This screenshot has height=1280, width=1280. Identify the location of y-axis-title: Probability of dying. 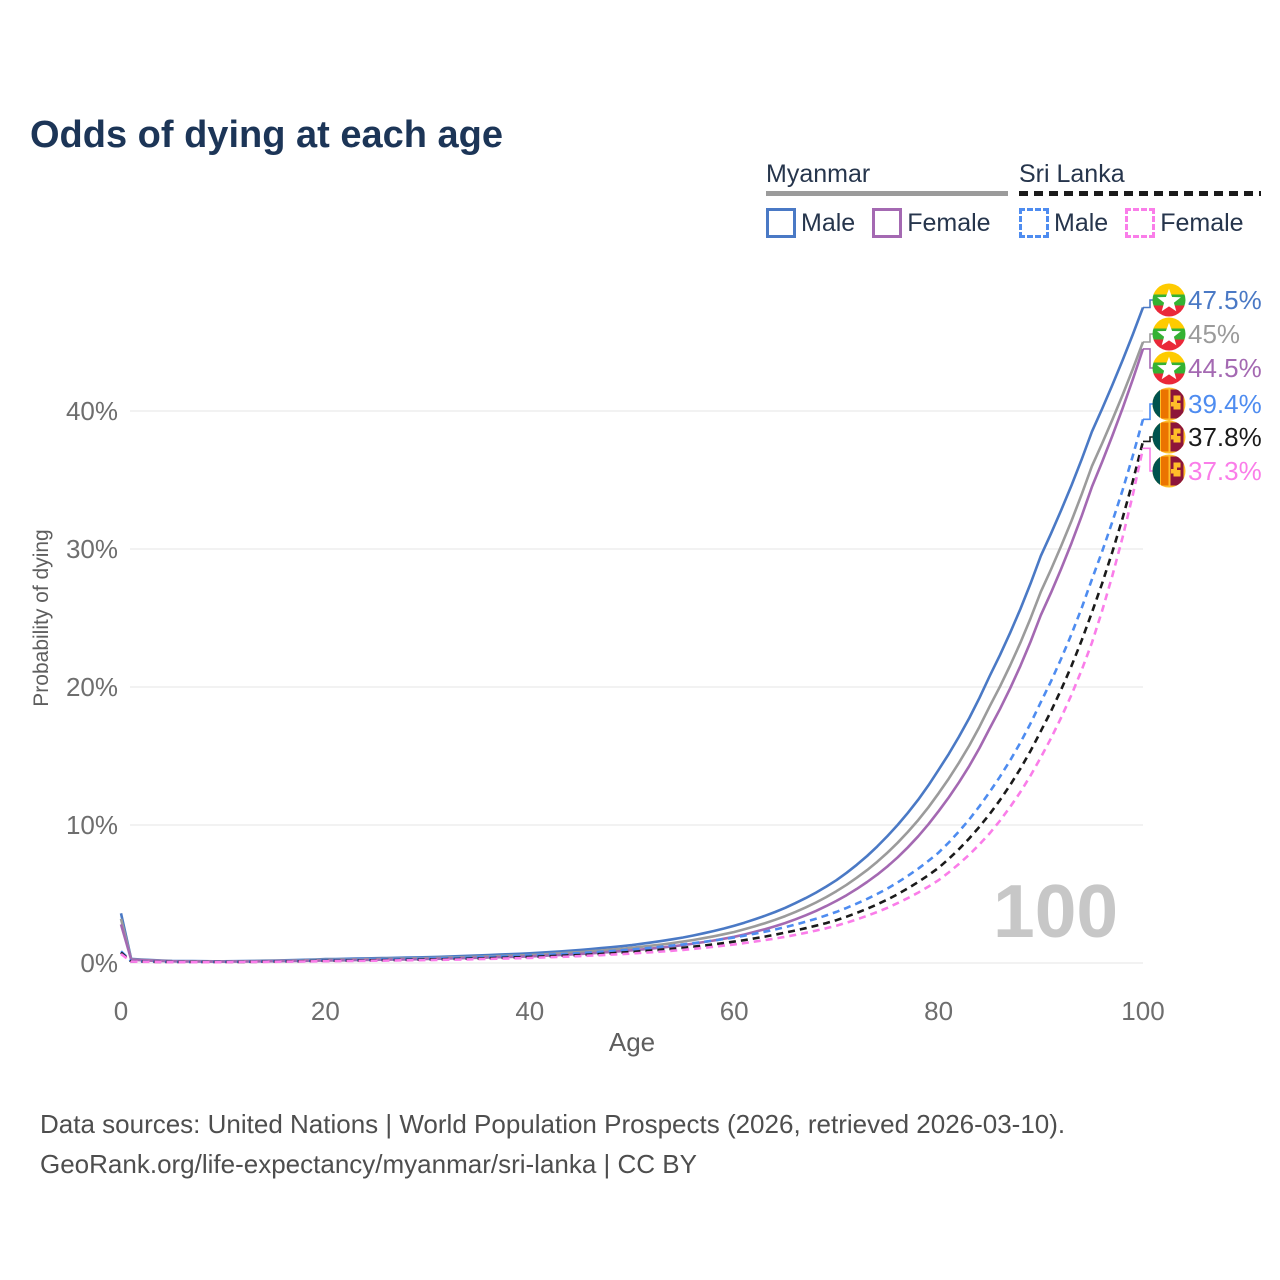
(41, 618).